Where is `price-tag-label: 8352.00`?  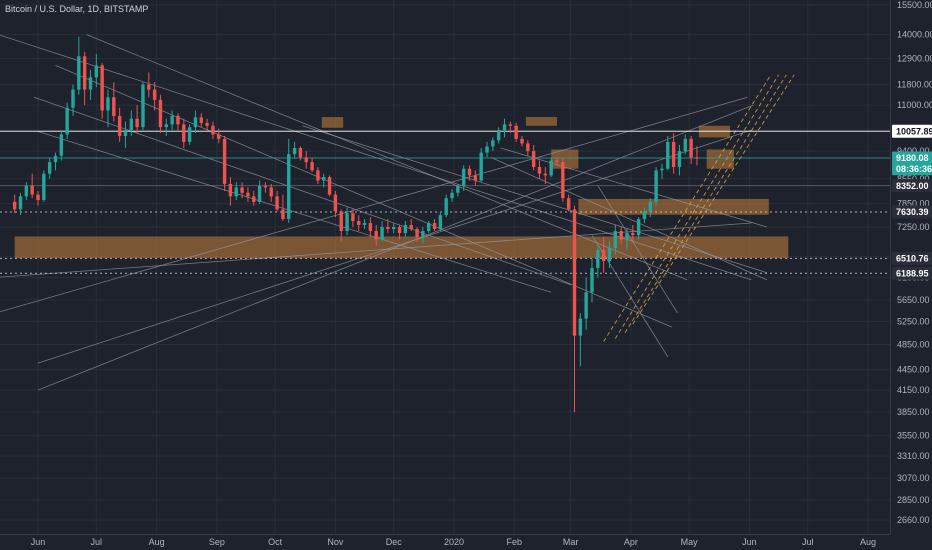
price-tag-label: 8352.00 is located at coordinates (912, 186).